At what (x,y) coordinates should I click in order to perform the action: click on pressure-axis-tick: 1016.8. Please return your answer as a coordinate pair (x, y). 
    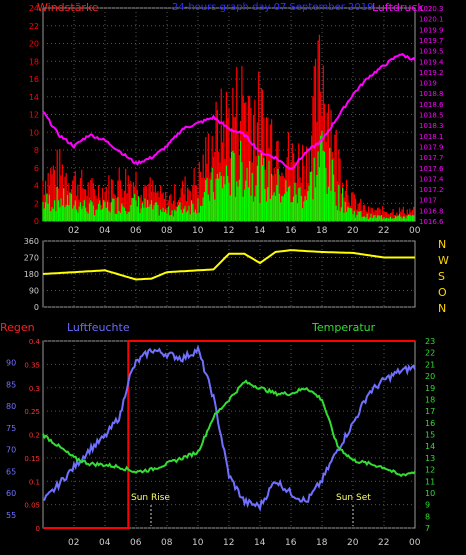
    Looking at the image, I should click on (431, 211).